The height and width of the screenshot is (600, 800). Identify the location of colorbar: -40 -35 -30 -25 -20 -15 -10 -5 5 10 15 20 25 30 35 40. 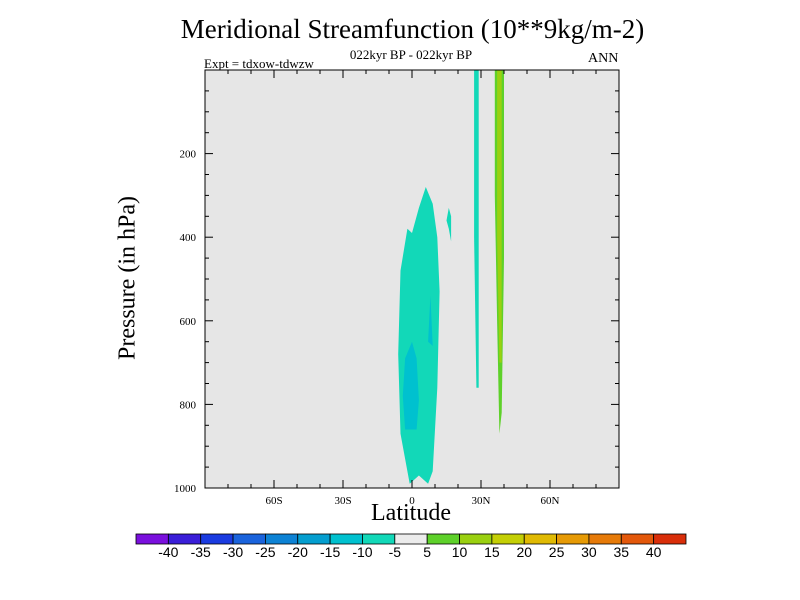
(411, 546).